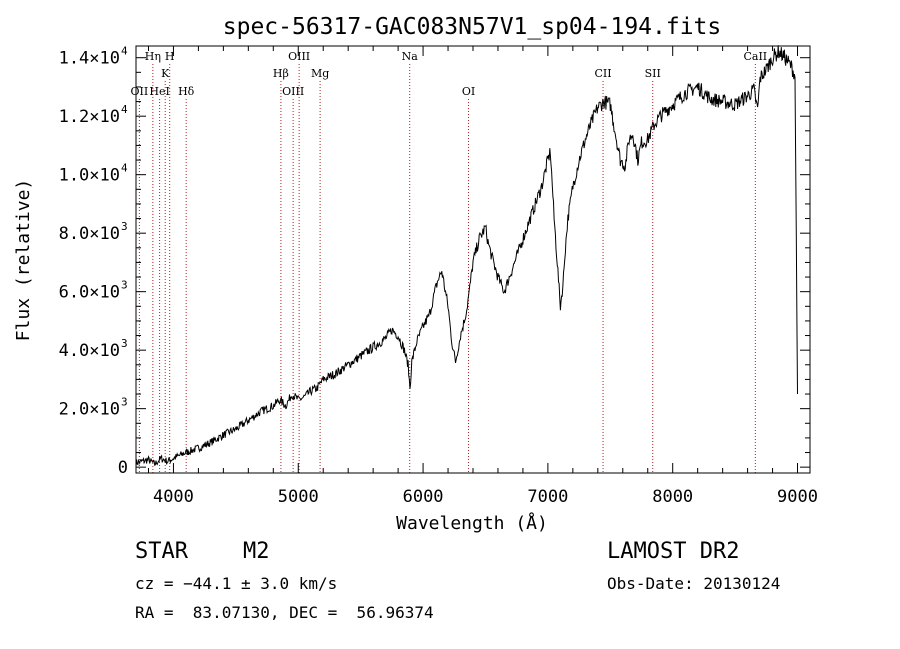 This screenshot has height=649, width=900. What do you see at coordinates (298, 497) in the screenshot?
I see `x-tick-label: 5000` at bounding box center [298, 497].